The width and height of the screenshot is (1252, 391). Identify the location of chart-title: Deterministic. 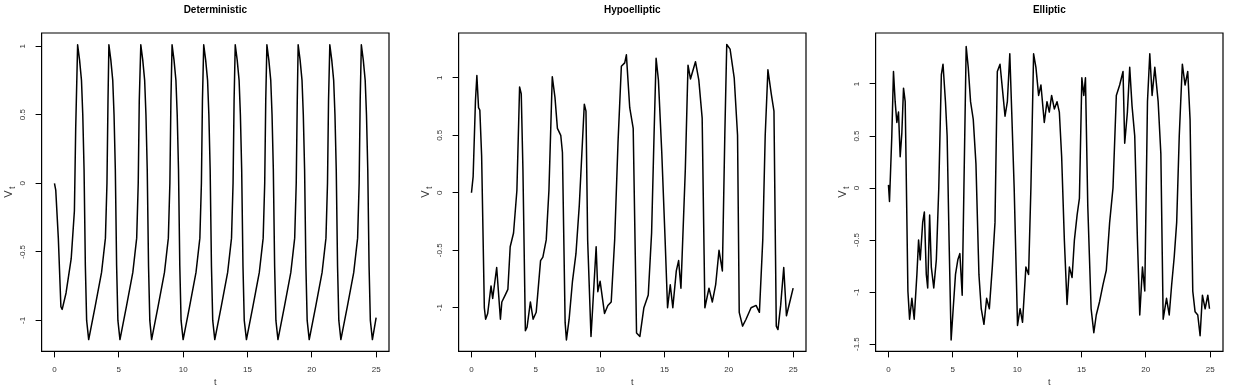
(215, 9).